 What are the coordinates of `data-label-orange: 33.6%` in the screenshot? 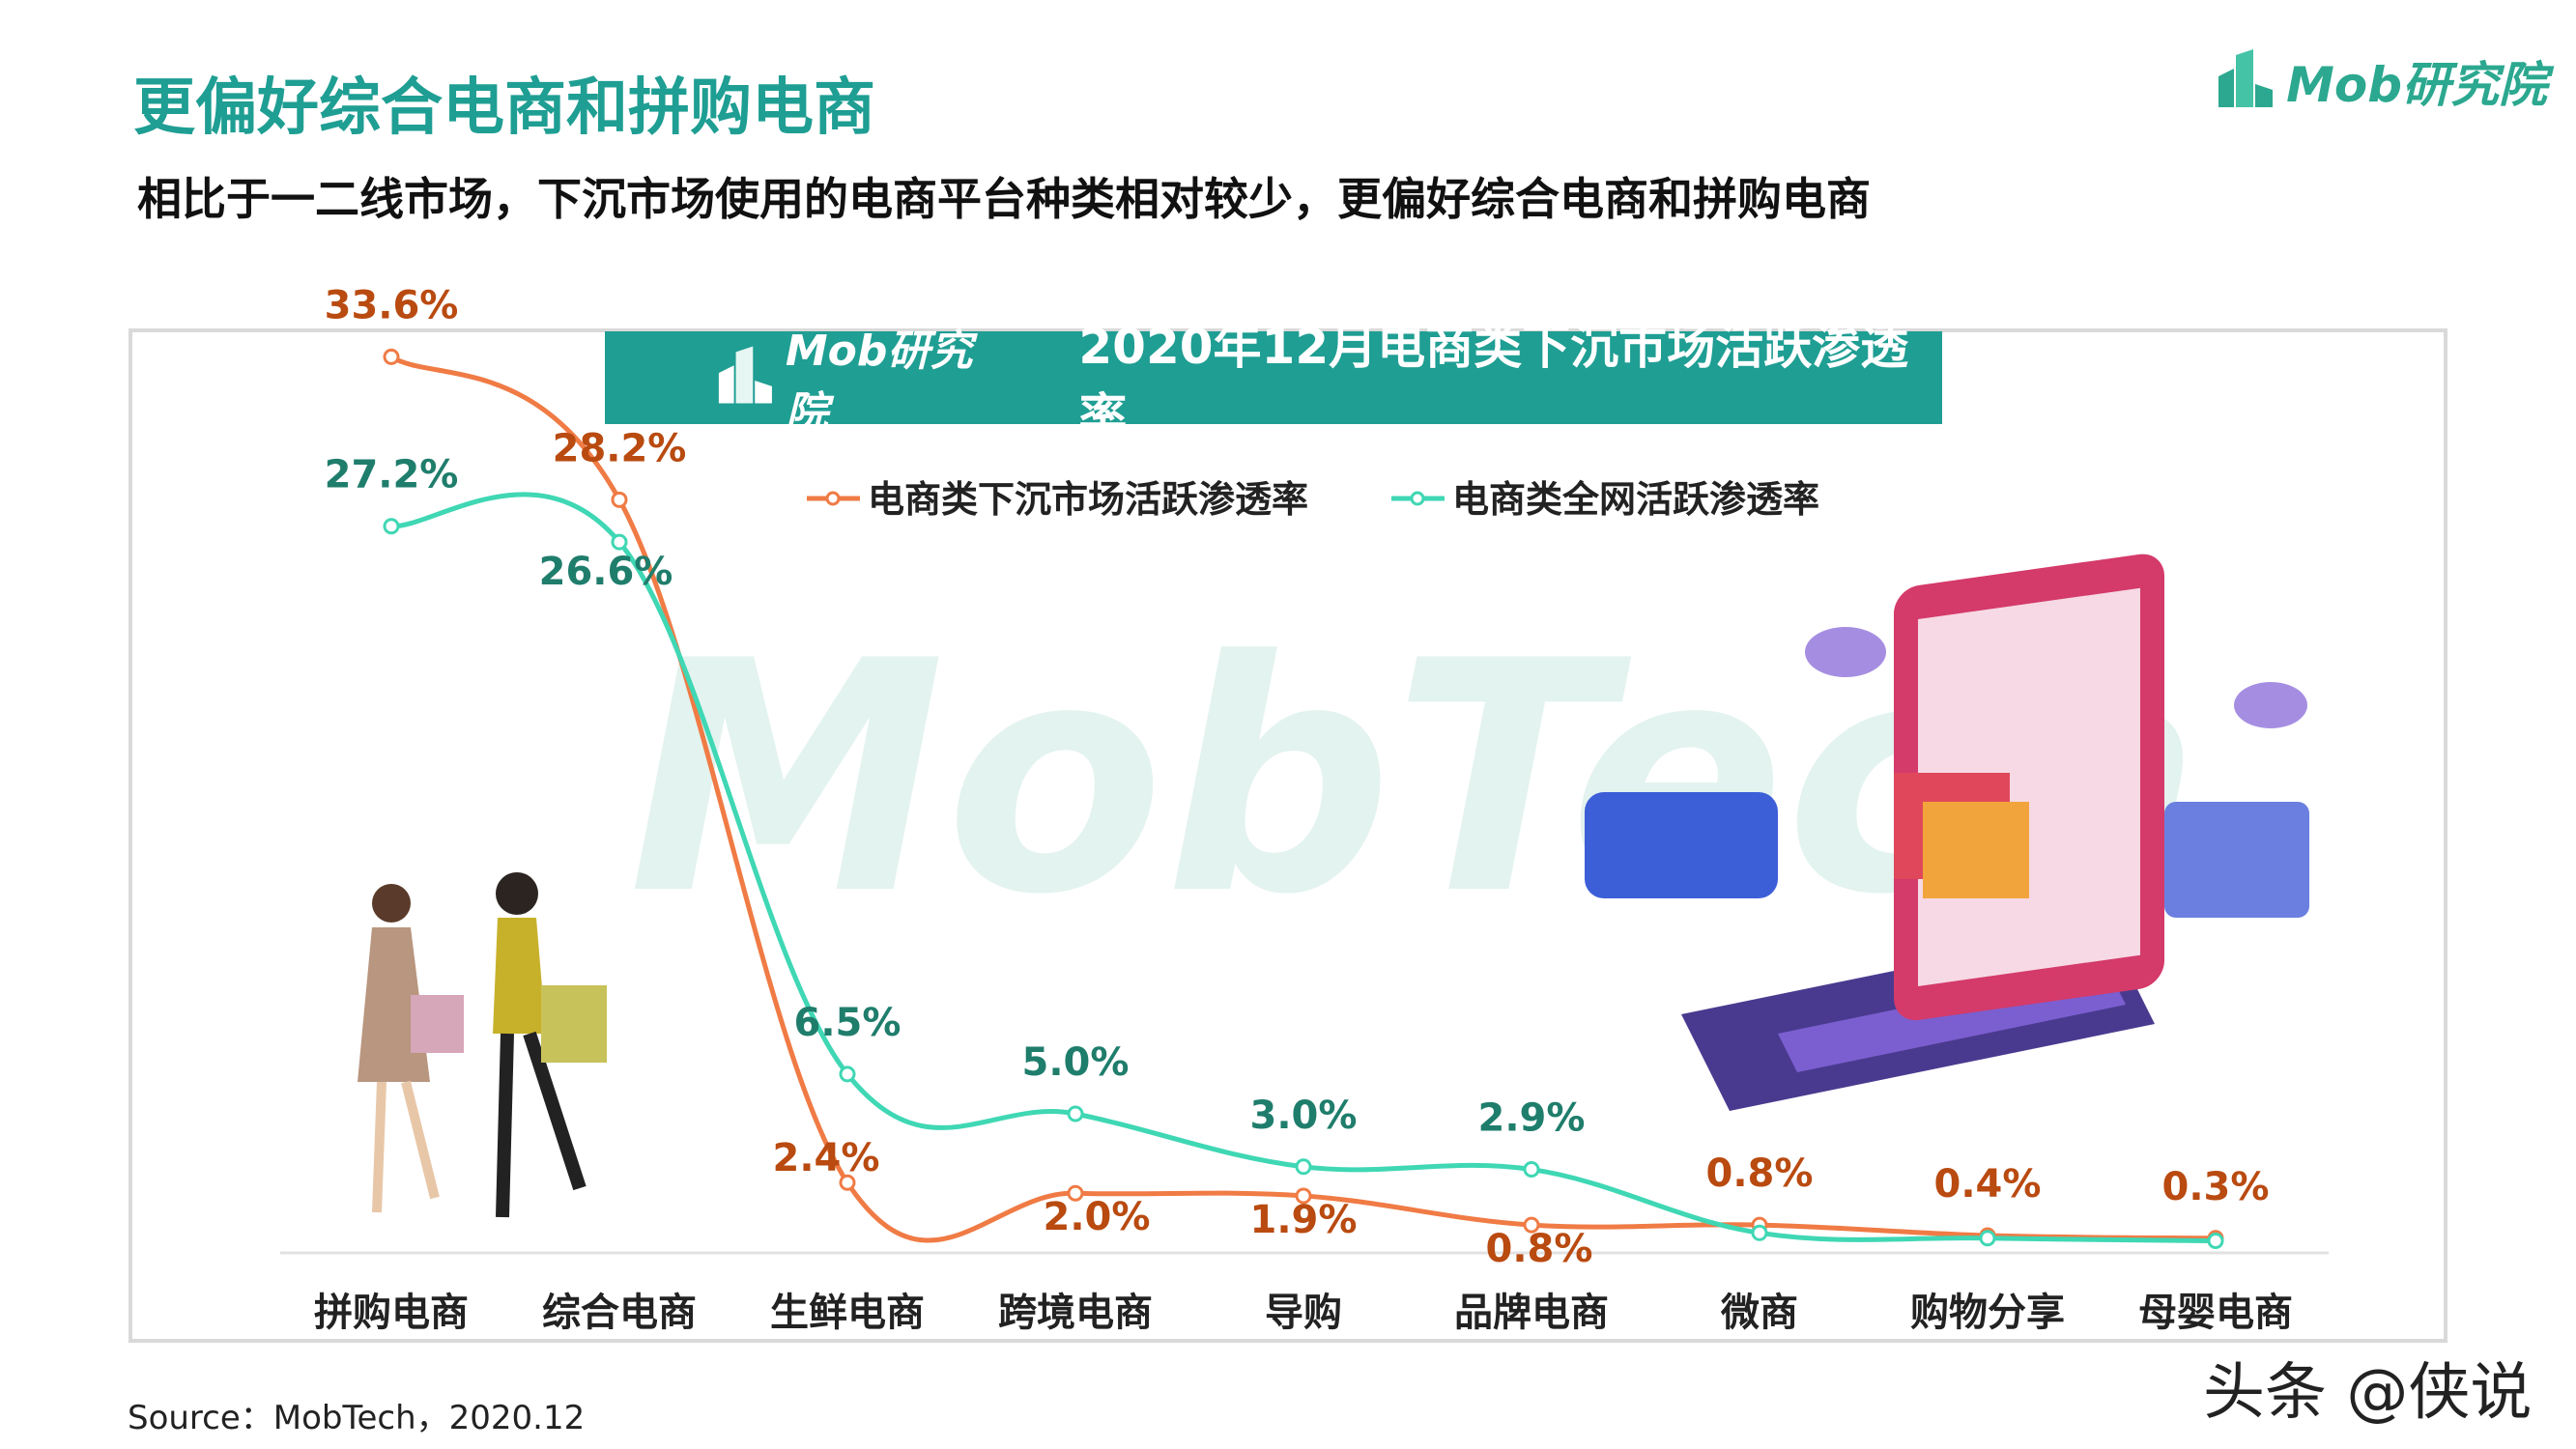 It's located at (392, 305).